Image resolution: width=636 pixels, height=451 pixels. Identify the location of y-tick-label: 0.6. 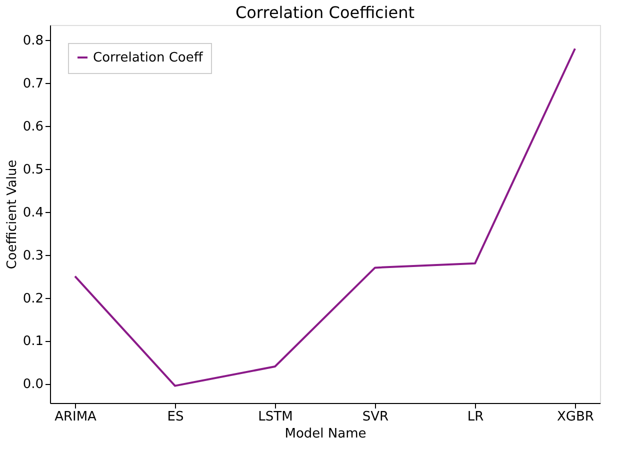
(33, 126).